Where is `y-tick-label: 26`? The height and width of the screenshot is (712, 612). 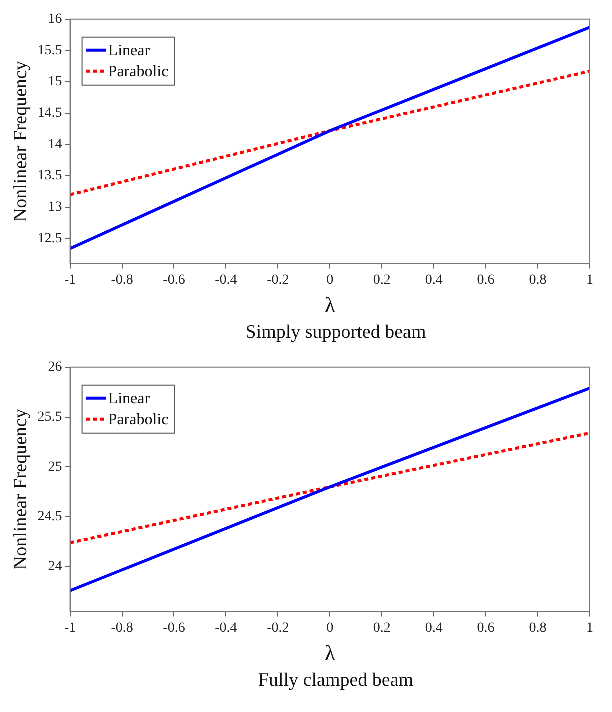
y-tick-label: 26 is located at coordinates (55, 368).